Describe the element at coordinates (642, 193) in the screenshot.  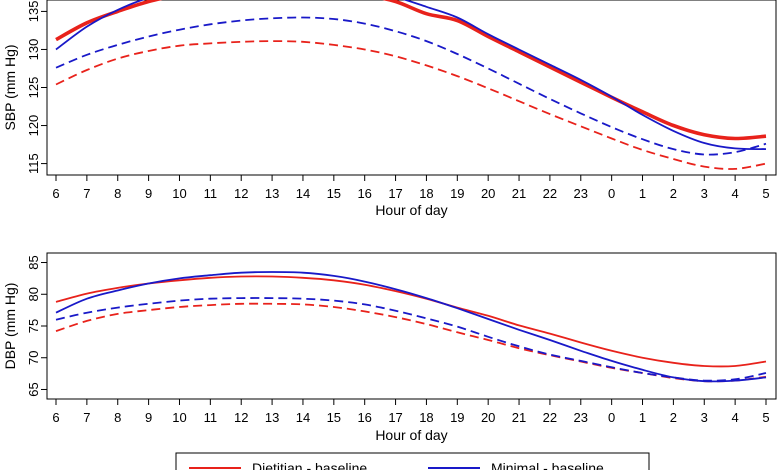
I see `sbp-x-tick-label: 1` at that location.